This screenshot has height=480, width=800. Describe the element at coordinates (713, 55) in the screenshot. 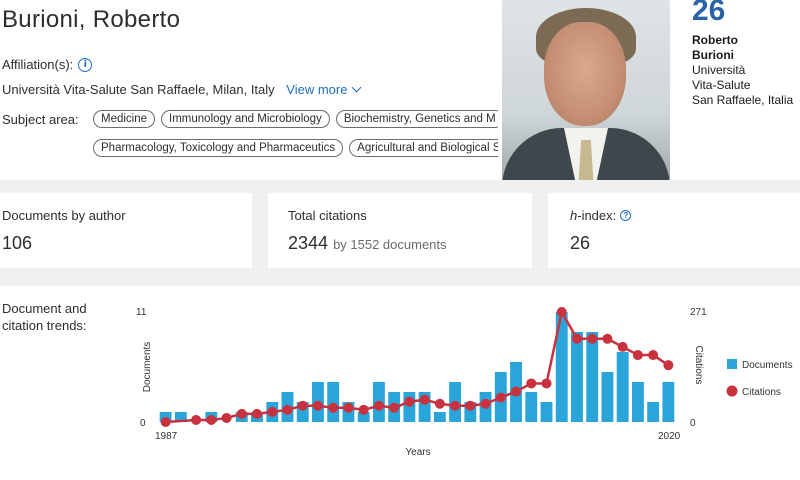

I see `overlay-last-name: Burioni` at that location.